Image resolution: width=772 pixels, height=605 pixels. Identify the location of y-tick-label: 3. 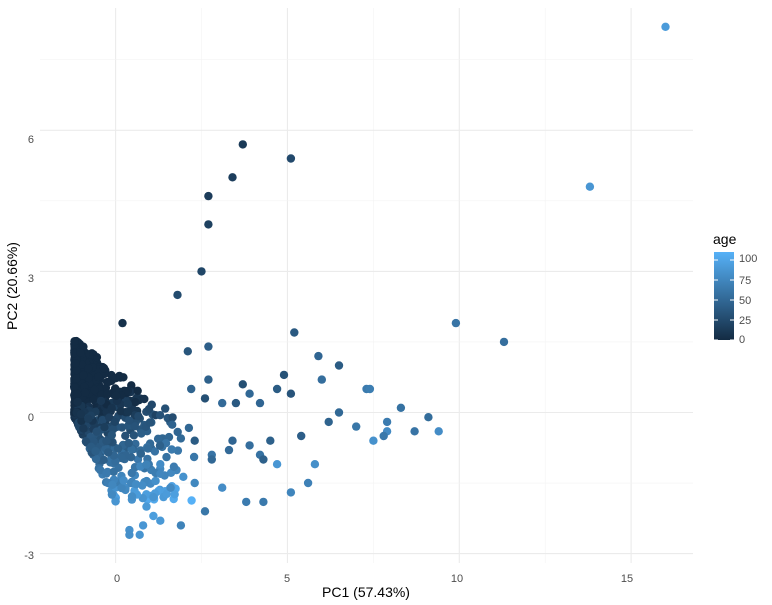
(31, 279).